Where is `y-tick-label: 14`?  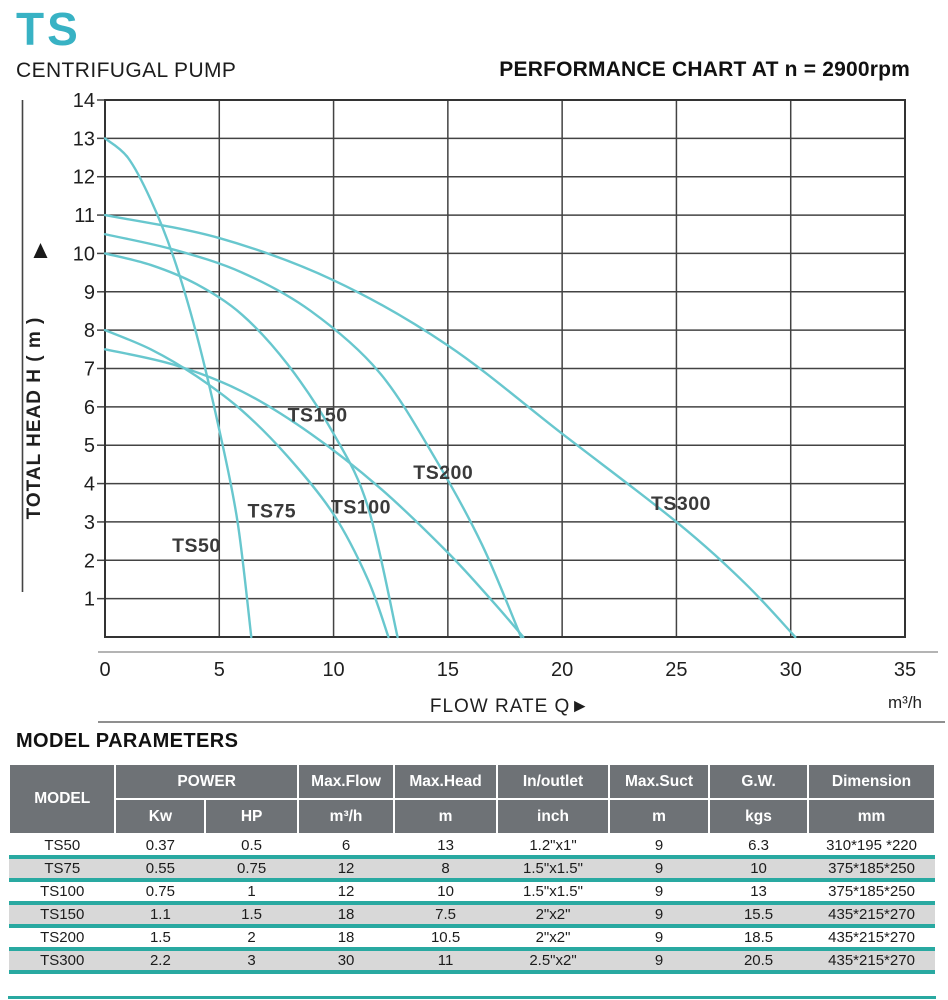 y-tick-label: 14 is located at coordinates (84, 101).